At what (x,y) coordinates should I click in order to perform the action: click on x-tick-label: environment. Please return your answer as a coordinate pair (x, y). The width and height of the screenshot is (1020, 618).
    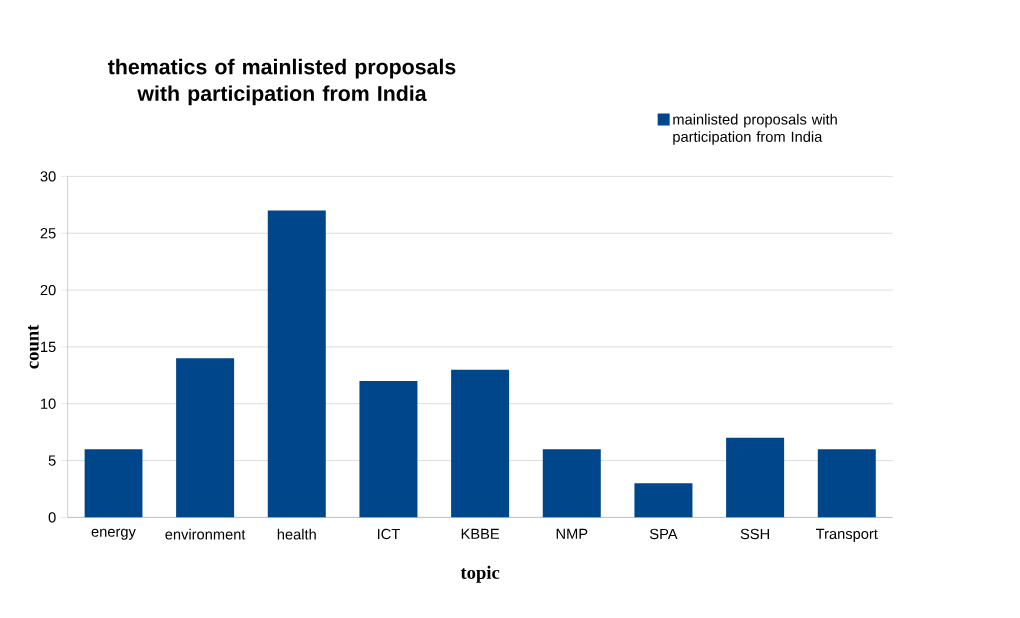
    Looking at the image, I should click on (205, 534).